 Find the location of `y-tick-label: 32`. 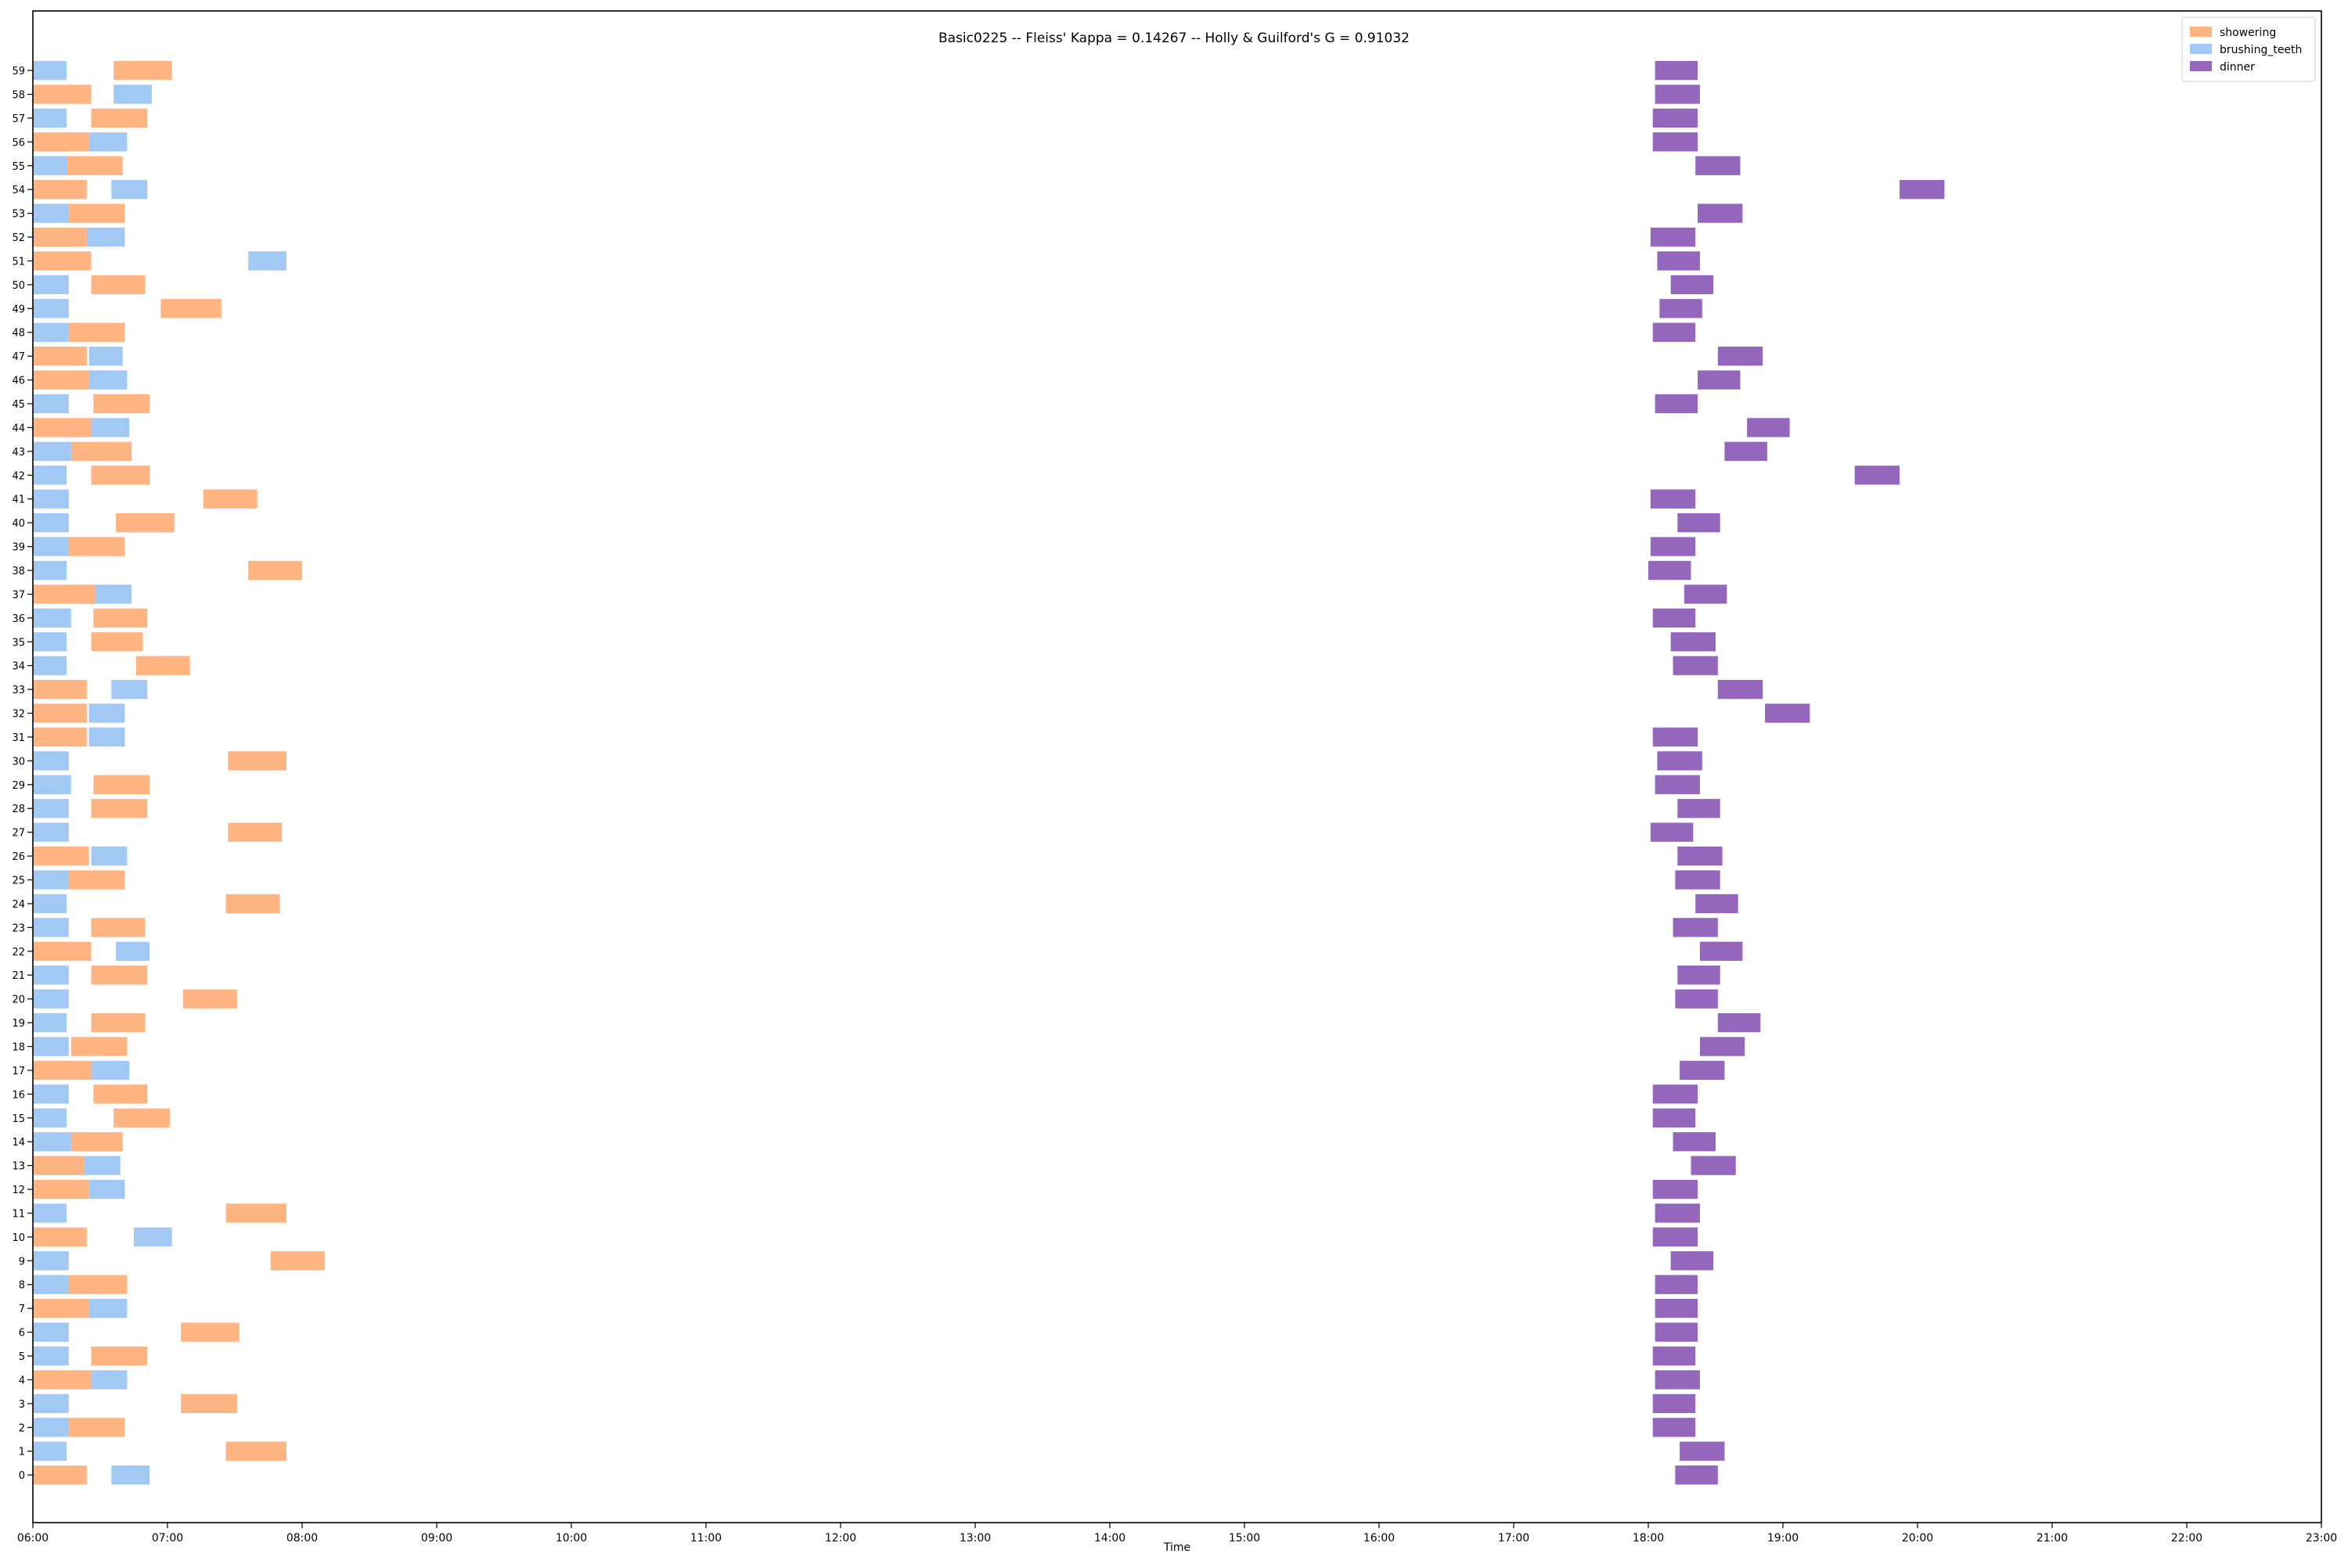

y-tick-label: 32 is located at coordinates (18, 715).